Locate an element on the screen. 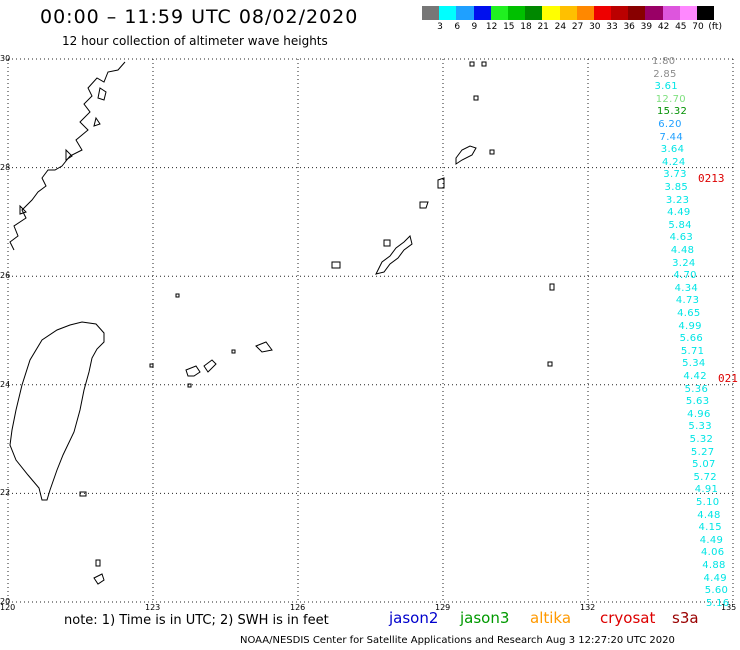 This screenshot has height=650, width=740. wave-height-value: 4.15 is located at coordinates (710, 528).